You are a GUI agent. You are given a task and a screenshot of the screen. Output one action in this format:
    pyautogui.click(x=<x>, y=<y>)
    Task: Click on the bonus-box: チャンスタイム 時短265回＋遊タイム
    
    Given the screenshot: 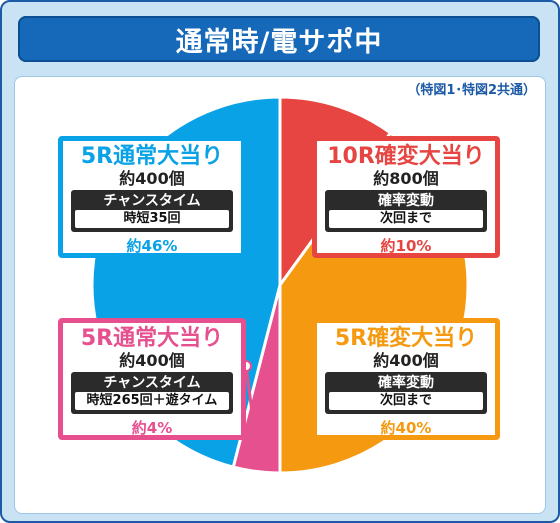 What is the action you would take?
    pyautogui.click(x=152, y=393)
    